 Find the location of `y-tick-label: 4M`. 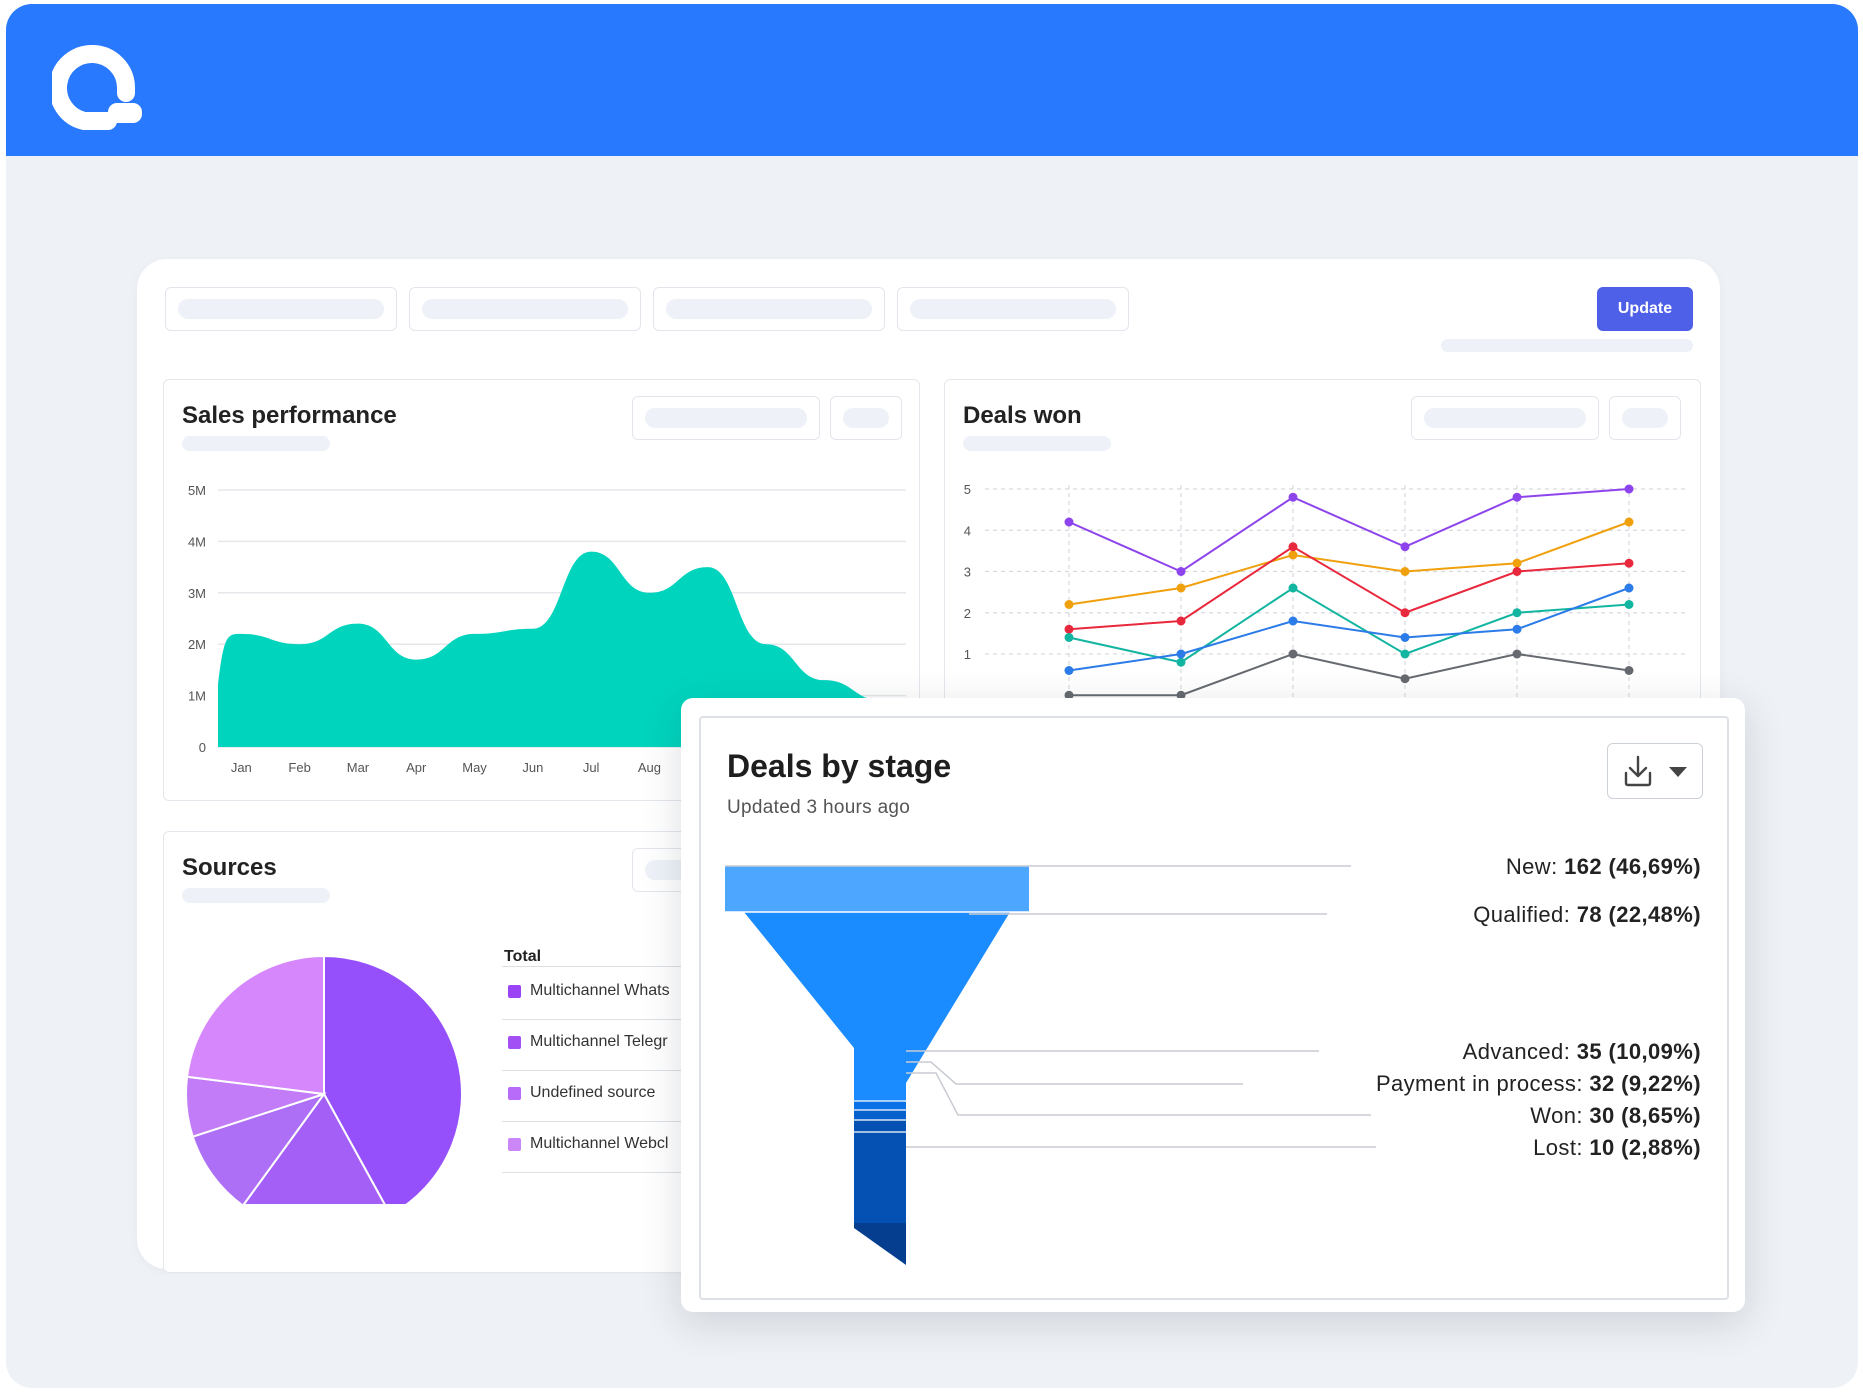

y-tick-label: 4M is located at coordinates (197, 541).